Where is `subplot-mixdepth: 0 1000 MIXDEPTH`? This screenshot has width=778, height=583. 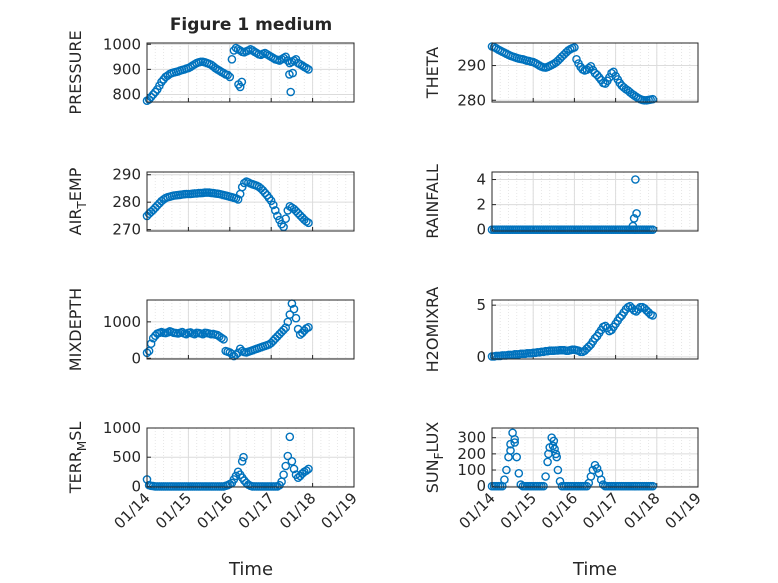 subplot-mixdepth: 0 1000 MIXDEPTH is located at coordinates (210, 329).